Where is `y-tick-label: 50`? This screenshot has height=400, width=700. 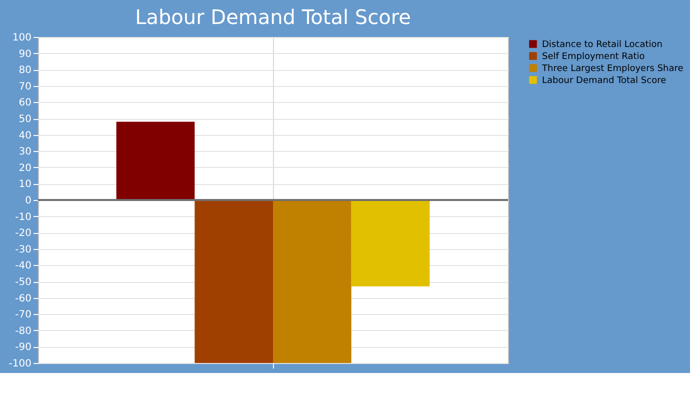 y-tick-label: 50 is located at coordinates (25, 119).